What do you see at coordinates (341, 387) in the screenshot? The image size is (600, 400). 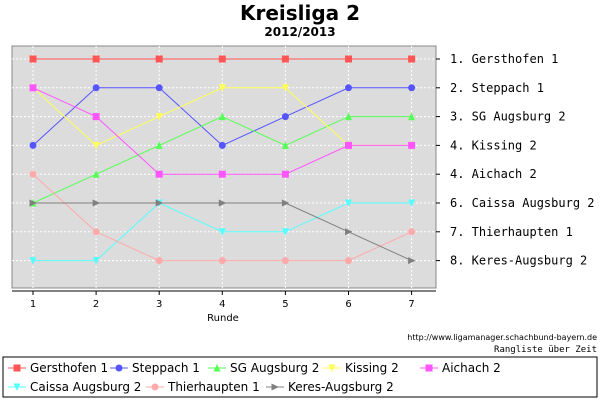 I see `legend-label: Keres-Augsburg 2` at bounding box center [341, 387].